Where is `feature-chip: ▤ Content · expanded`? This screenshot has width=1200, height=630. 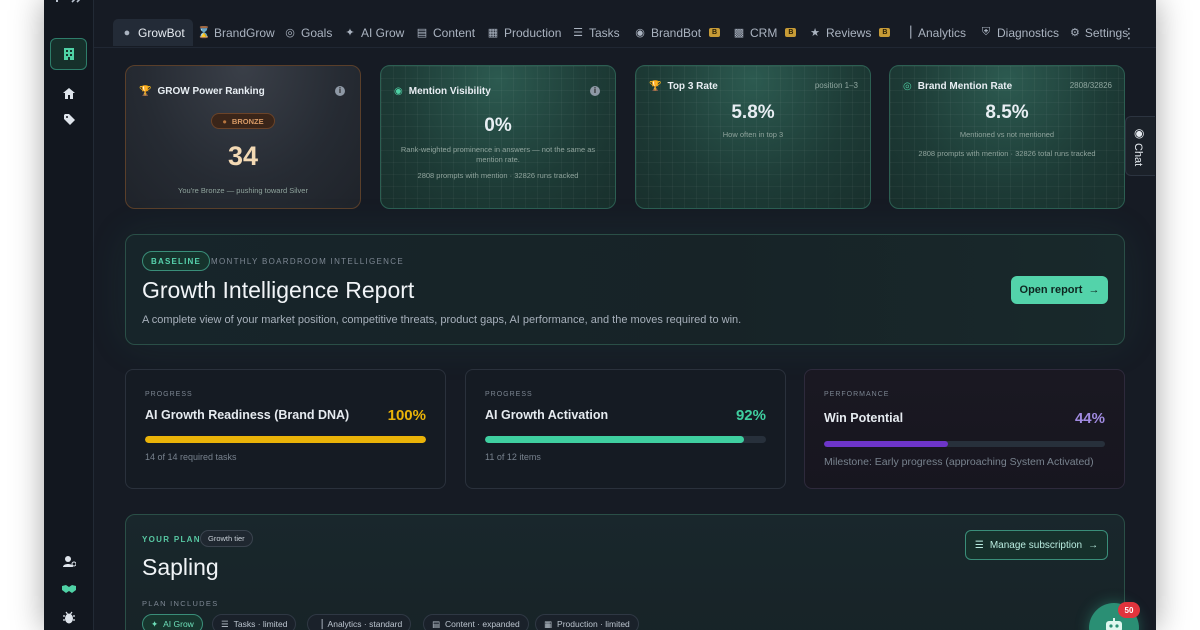
feature-chip: ▤ Content · expanded is located at coordinates (476, 622).